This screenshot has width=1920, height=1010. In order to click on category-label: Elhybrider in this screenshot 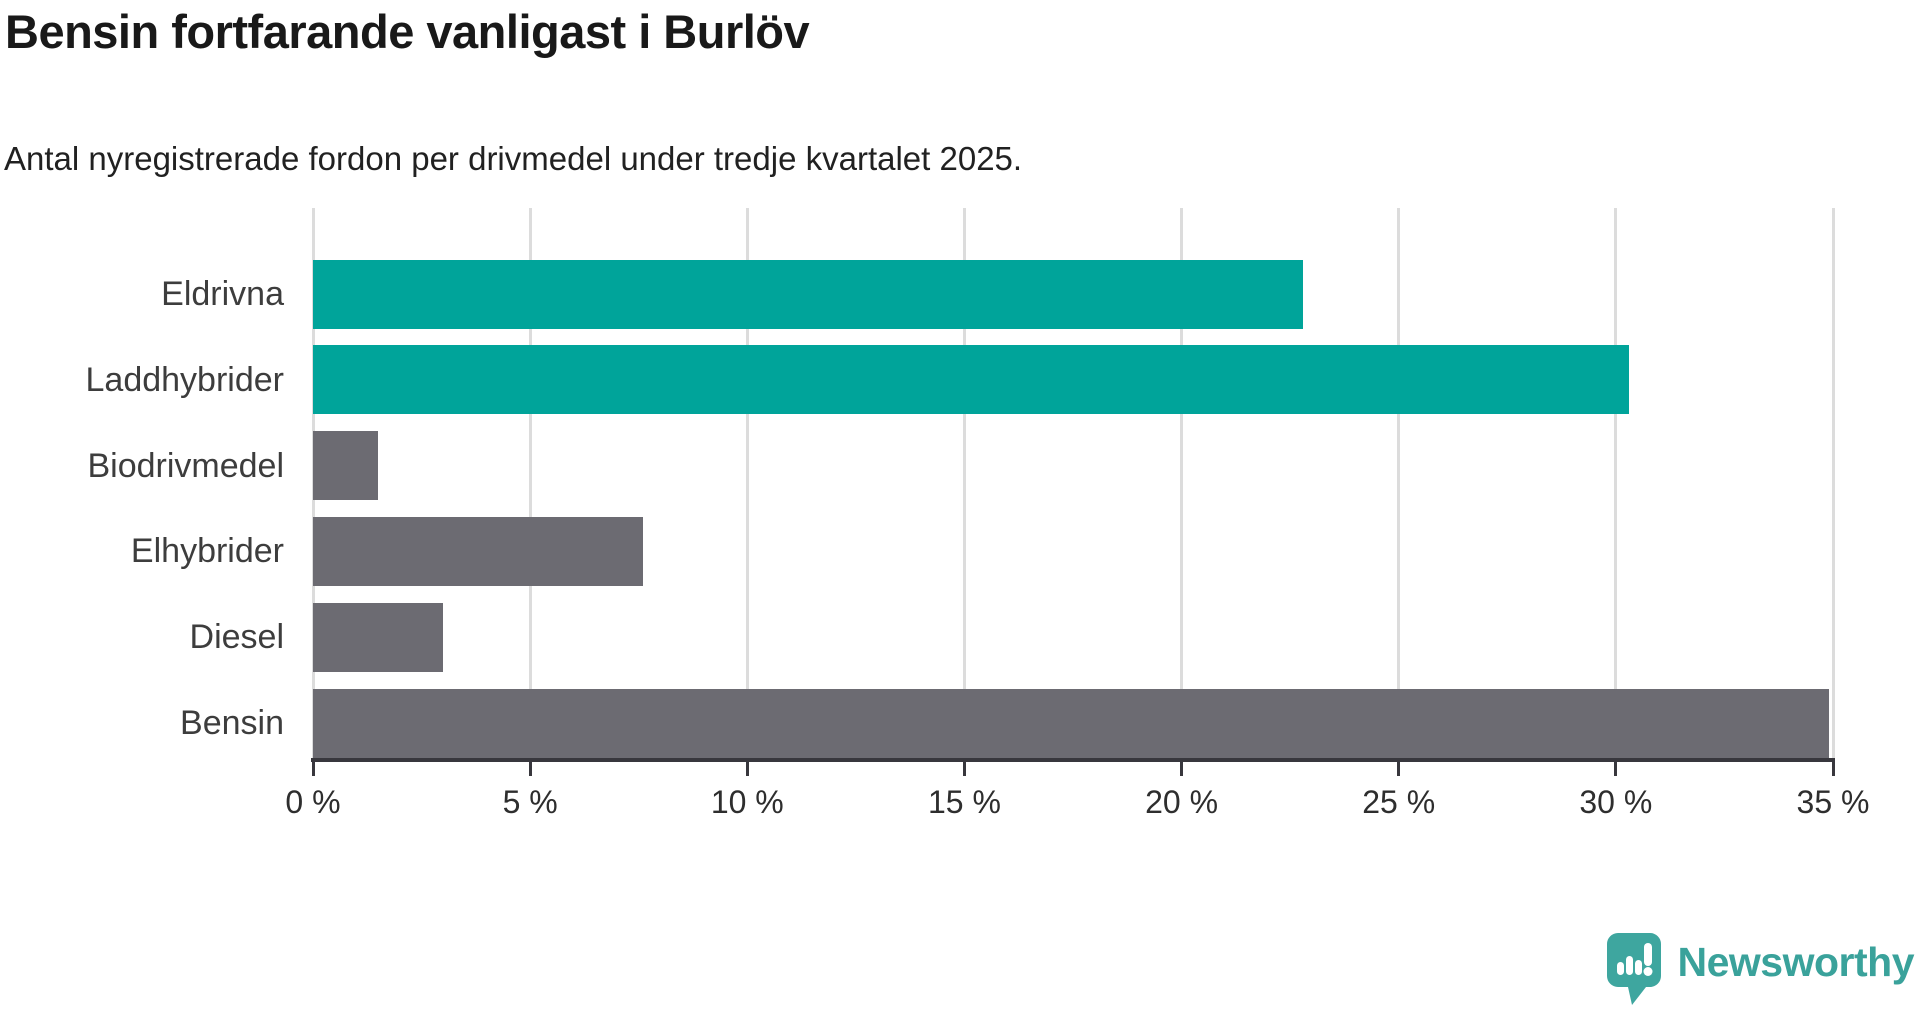, I will do `click(207, 551)`.